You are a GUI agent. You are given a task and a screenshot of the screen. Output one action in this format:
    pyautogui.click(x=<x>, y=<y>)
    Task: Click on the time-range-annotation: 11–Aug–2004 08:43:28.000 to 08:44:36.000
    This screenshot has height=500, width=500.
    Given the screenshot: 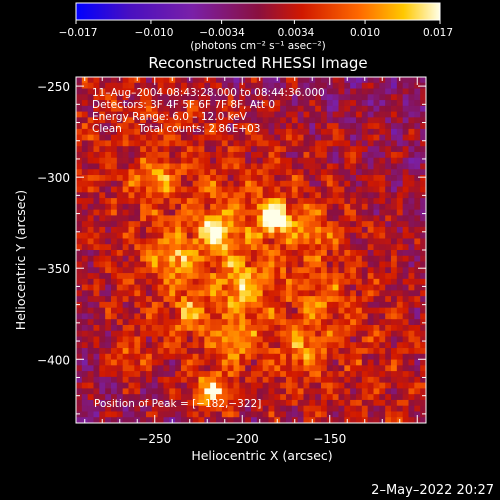 What is the action you would take?
    pyautogui.click(x=208, y=93)
    